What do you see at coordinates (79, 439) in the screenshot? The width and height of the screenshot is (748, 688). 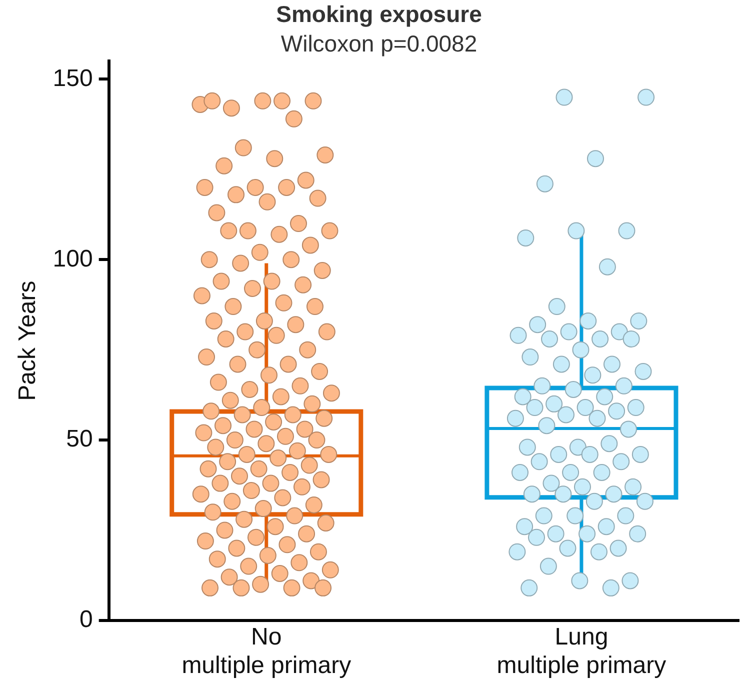 I see `y-tick-label: 50` at bounding box center [79, 439].